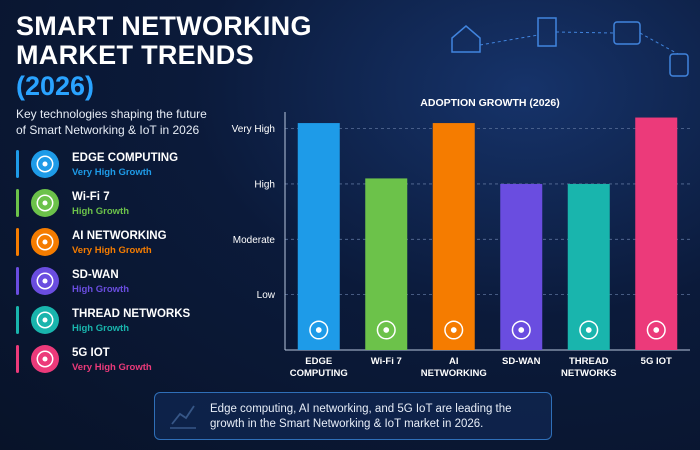 The width and height of the screenshot is (700, 450). What do you see at coordinates (95, 275) in the screenshot?
I see `technology-name: SD-WAN` at bounding box center [95, 275].